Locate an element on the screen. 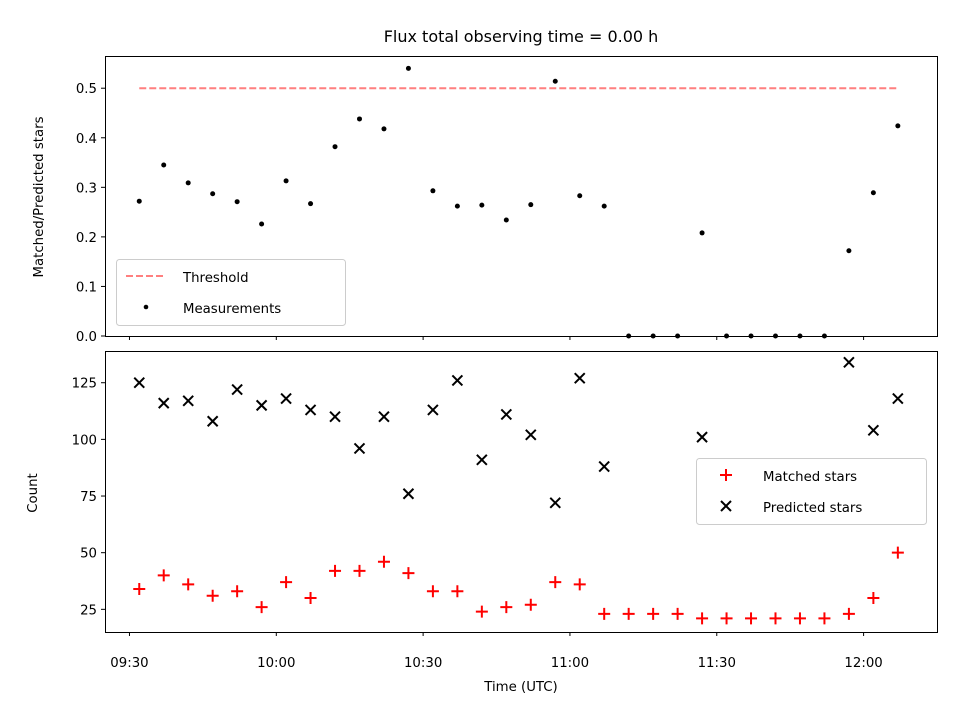 This screenshot has width=960, height=720. bottom-legend: Matched stars Predicted stars is located at coordinates (811, 491).